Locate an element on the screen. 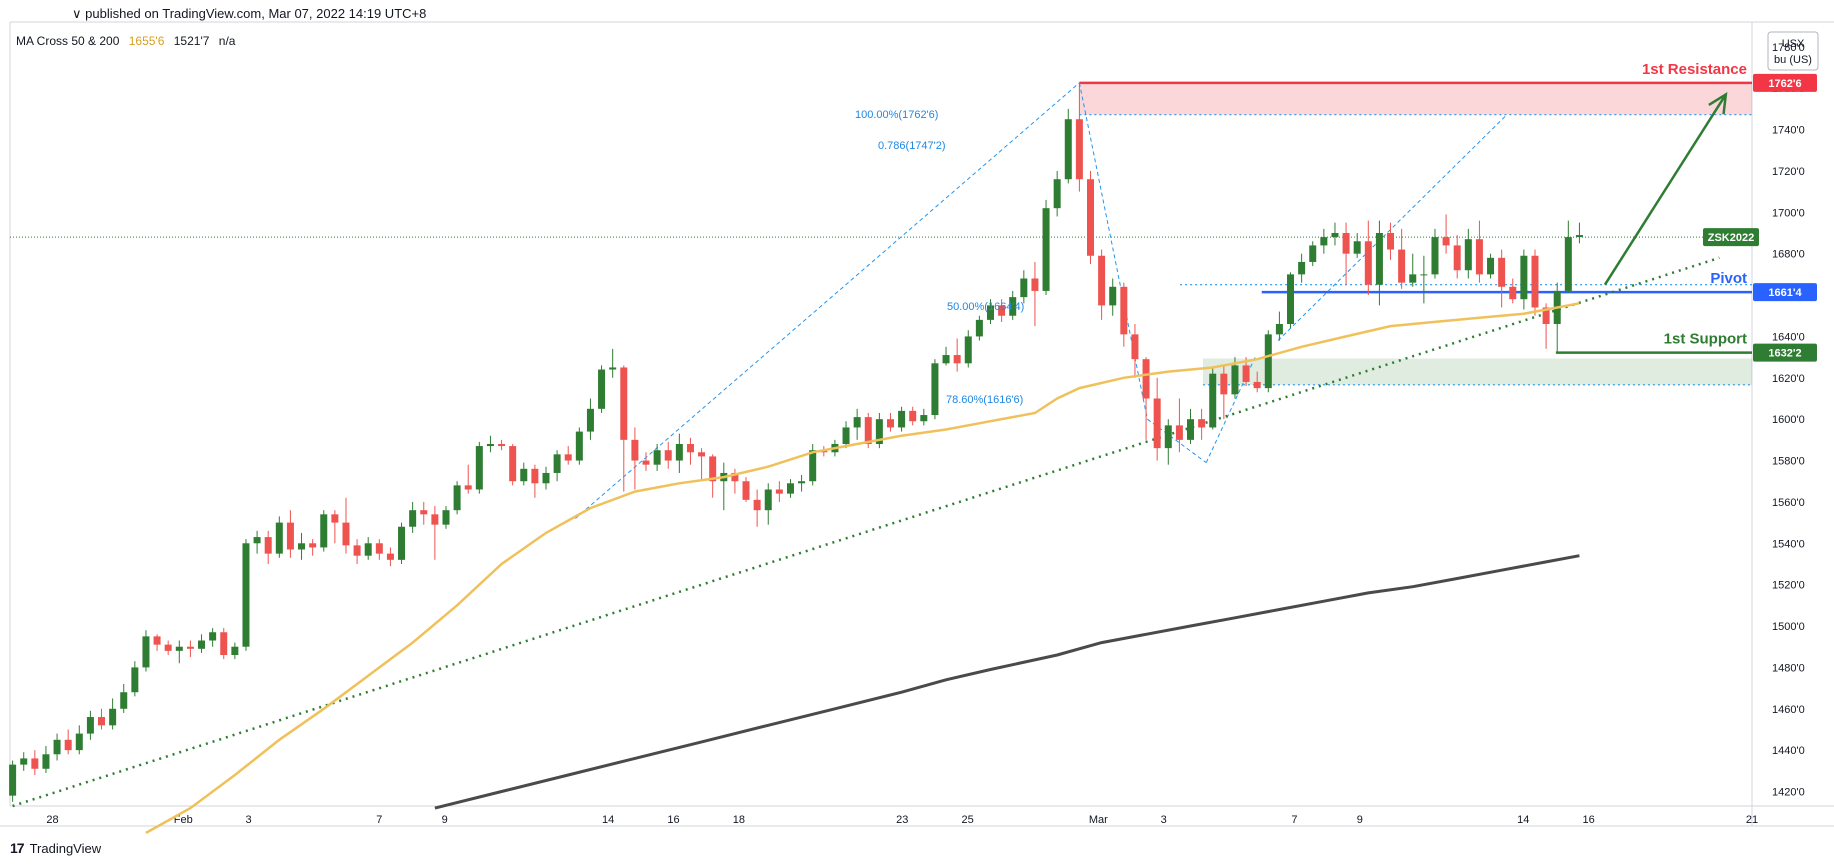  x-tick-label: Feb is located at coordinates (183, 820).